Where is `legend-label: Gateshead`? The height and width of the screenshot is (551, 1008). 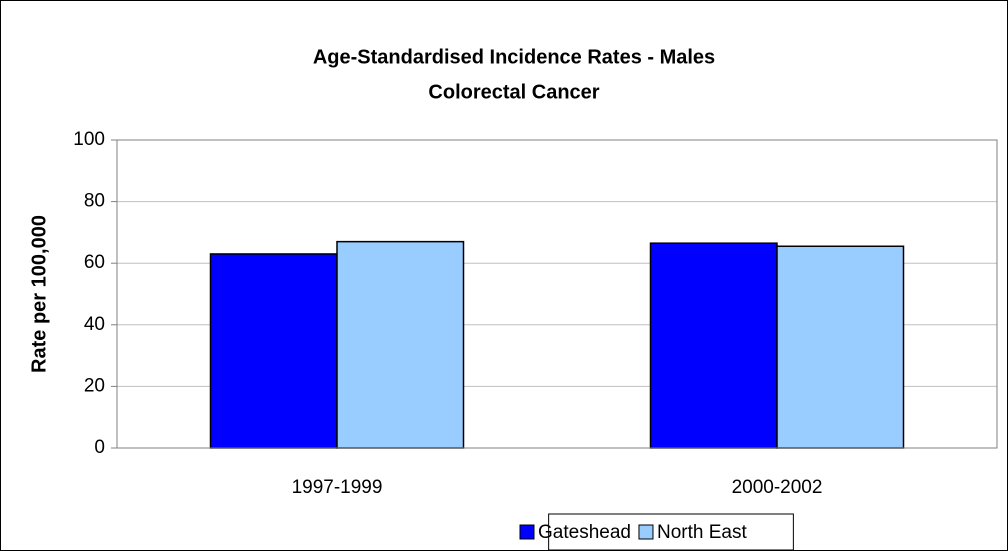 legend-label: Gateshead is located at coordinates (584, 532).